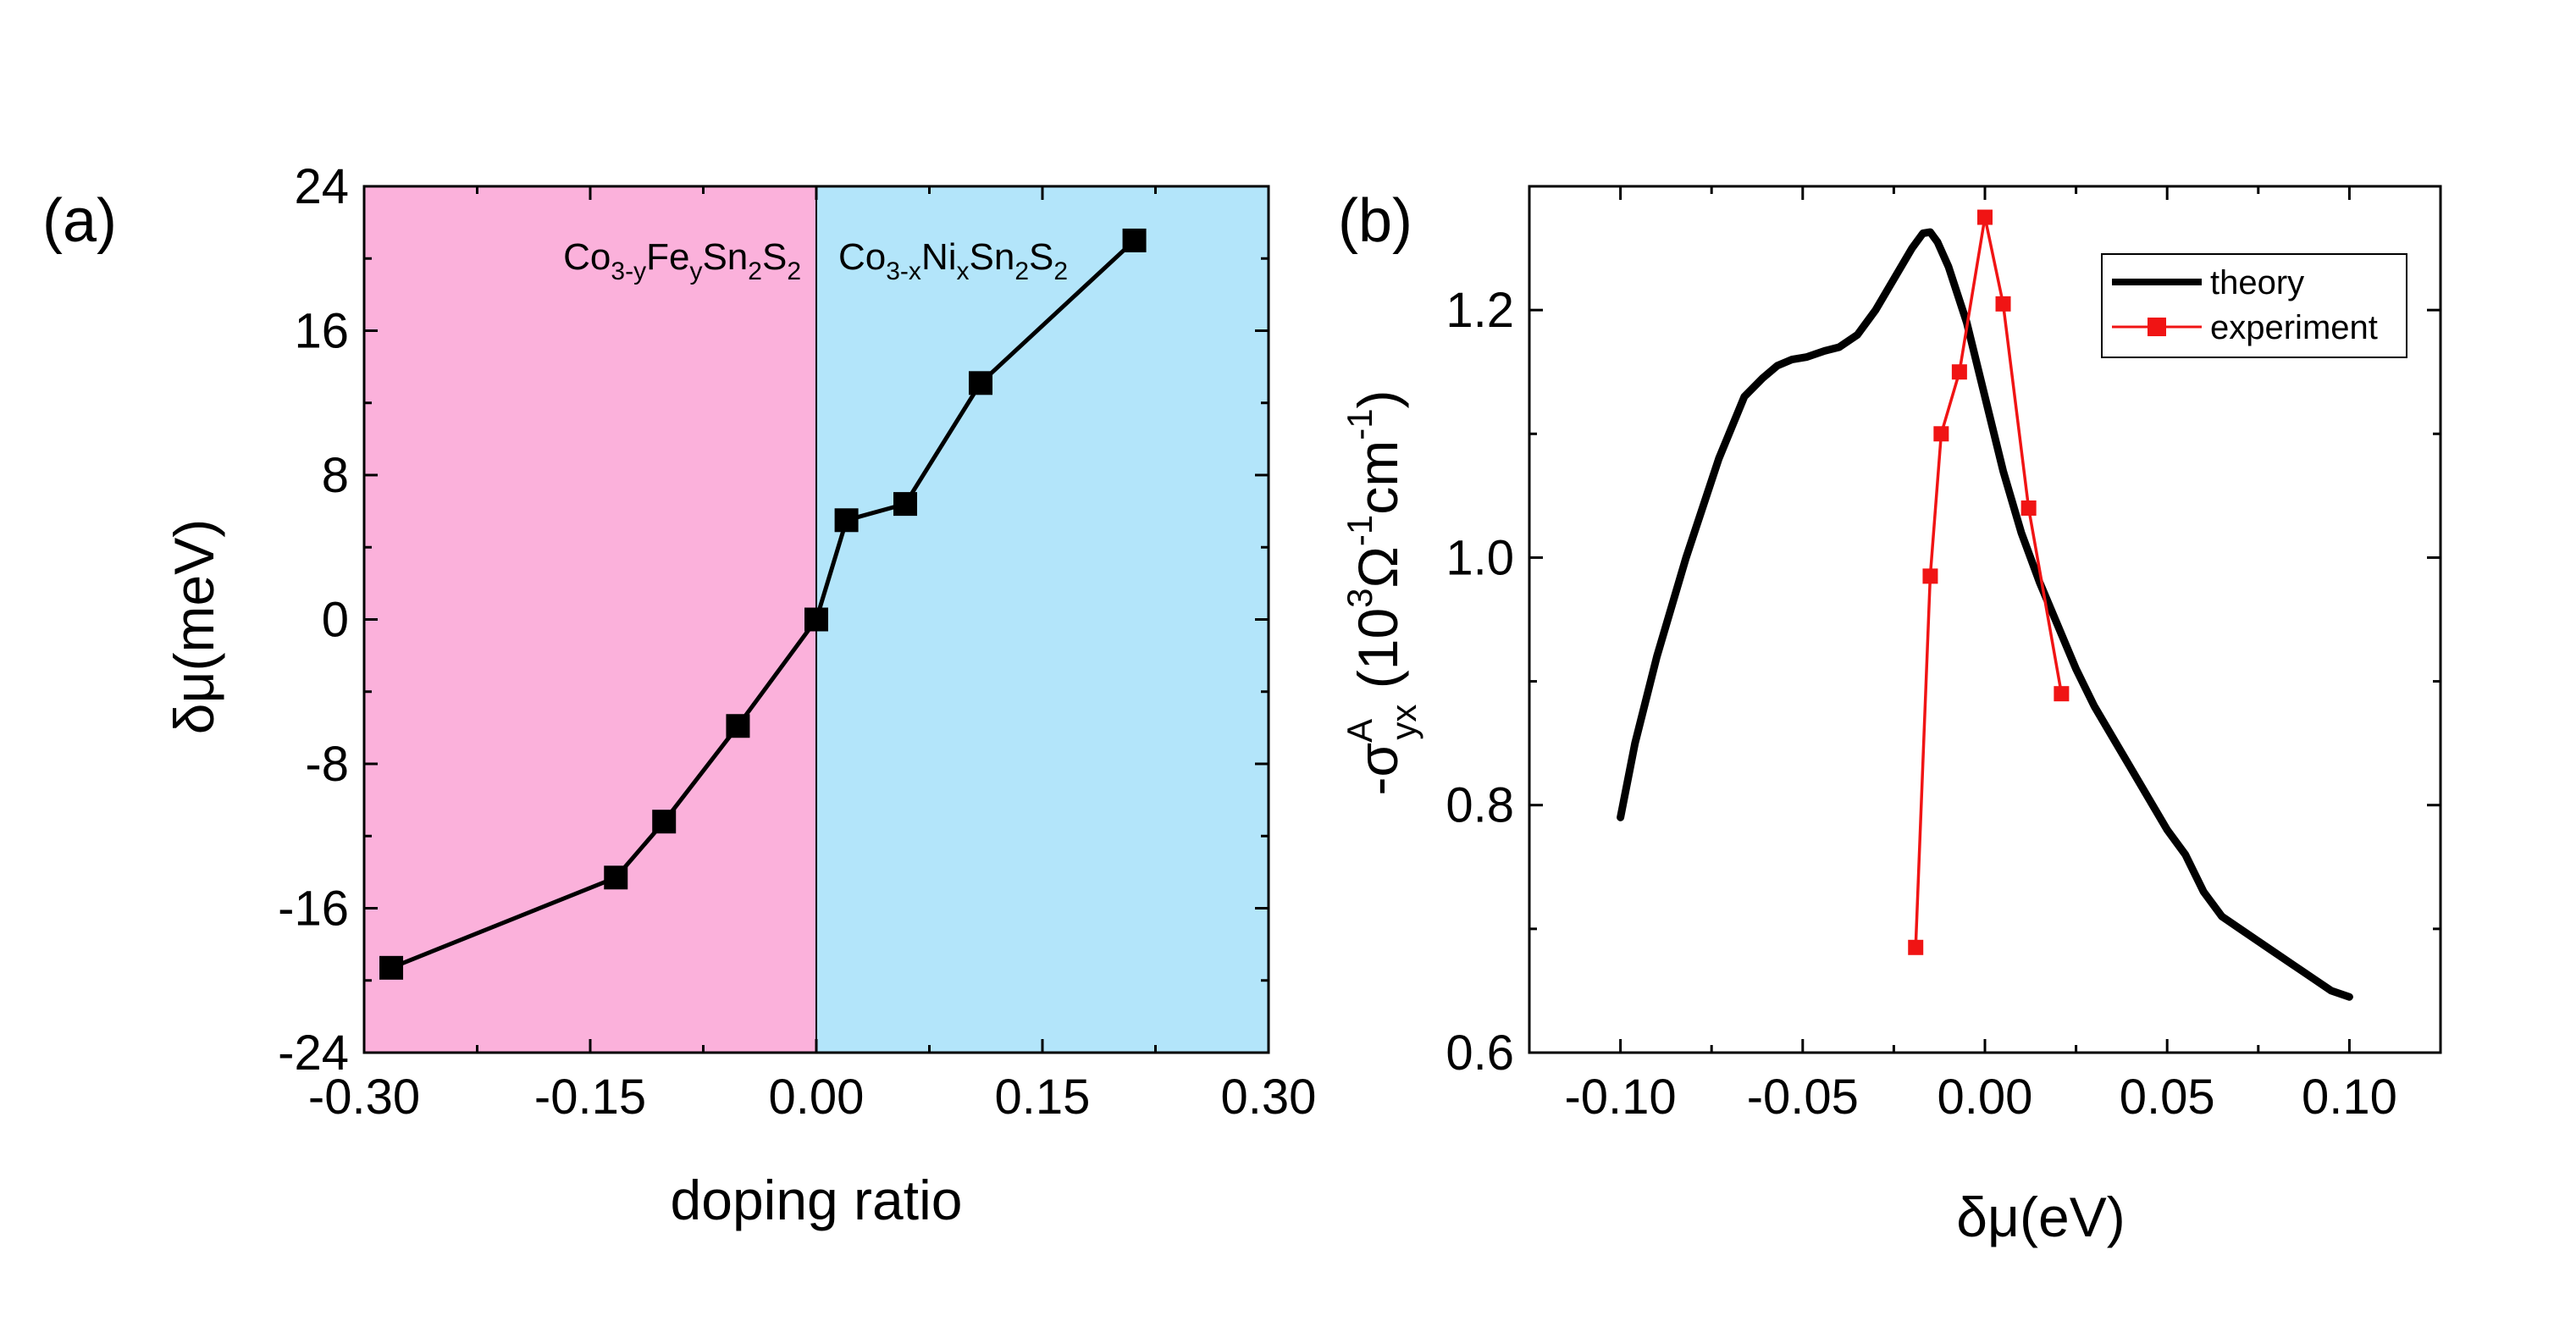 Image resolution: width=2576 pixels, height=1327 pixels. Describe the element at coordinates (1480, 310) in the screenshot. I see `panel-b-y-tick-label: 1.2` at that location.